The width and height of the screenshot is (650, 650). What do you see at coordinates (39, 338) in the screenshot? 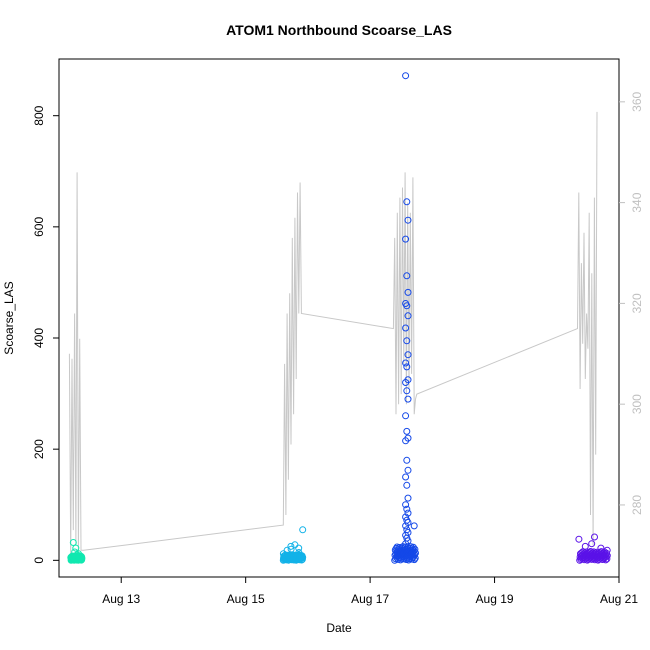
I see `y-tick-label: 400` at bounding box center [39, 338].